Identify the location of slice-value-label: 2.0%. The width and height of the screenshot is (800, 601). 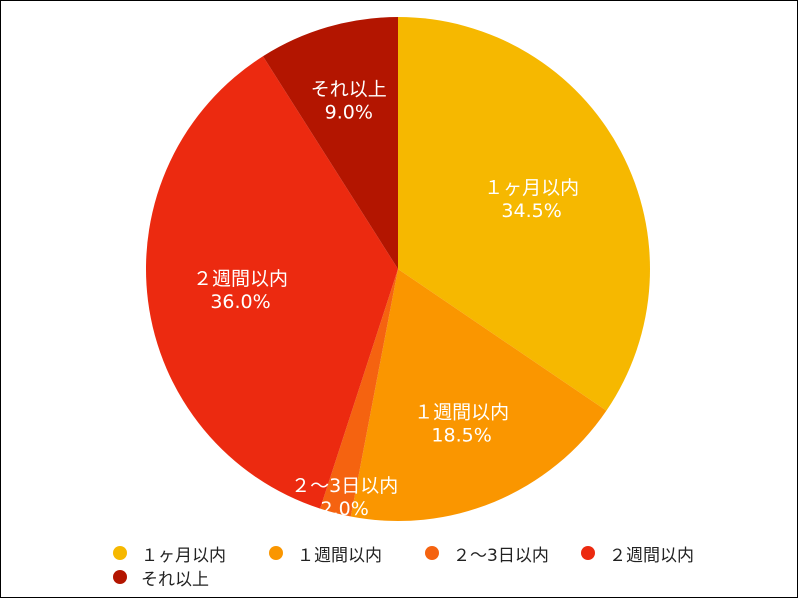
(345, 509).